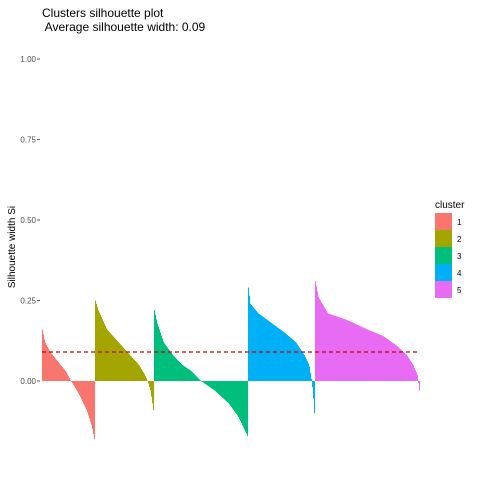 The height and width of the screenshot is (480, 480). What do you see at coordinates (459, 256) in the screenshot?
I see `legend-label-3: 3` at bounding box center [459, 256].